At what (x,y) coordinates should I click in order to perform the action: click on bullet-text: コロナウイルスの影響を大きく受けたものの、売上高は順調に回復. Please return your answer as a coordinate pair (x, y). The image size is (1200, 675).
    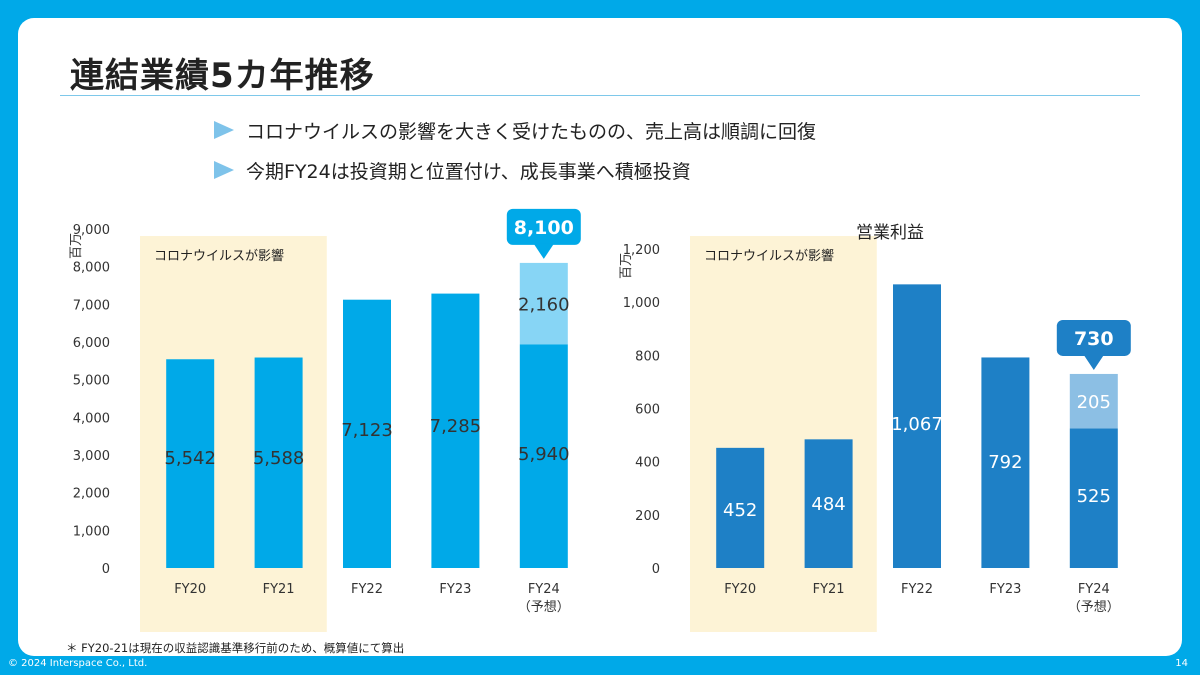
    Looking at the image, I should click on (531, 131).